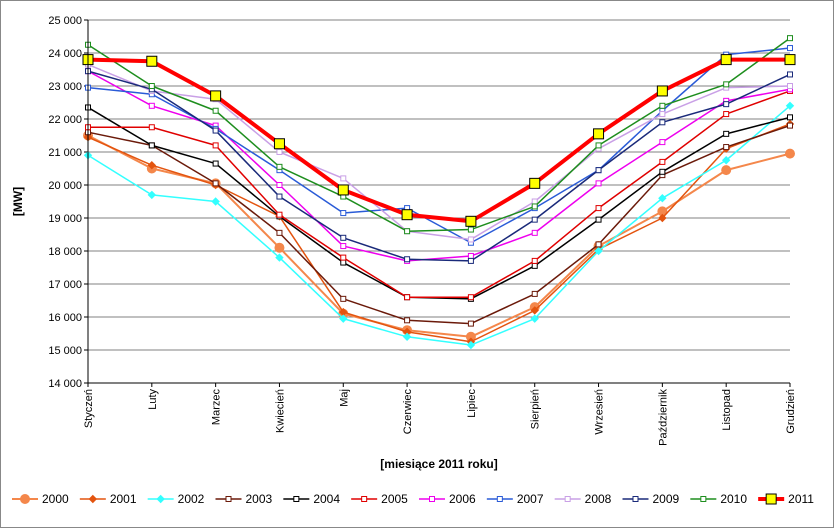  Describe the element at coordinates (462, 499) in the screenshot. I see `legend-label: 2006` at that location.